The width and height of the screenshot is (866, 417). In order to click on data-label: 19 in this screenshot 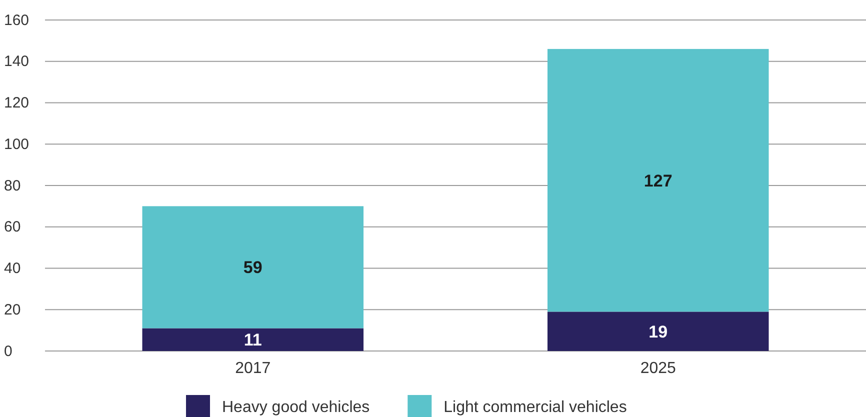, I will do `click(658, 332)`.